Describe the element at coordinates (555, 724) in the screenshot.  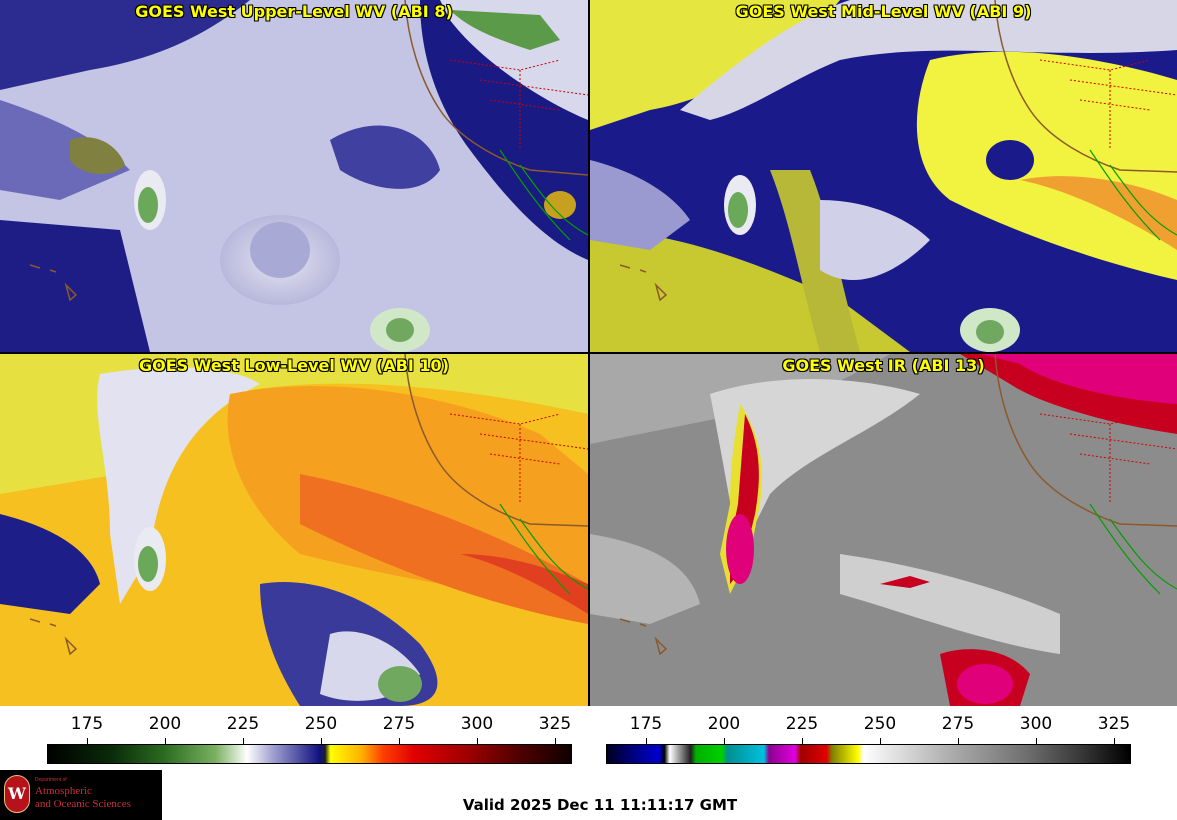
I see `wv-tick-label: 325` at that location.